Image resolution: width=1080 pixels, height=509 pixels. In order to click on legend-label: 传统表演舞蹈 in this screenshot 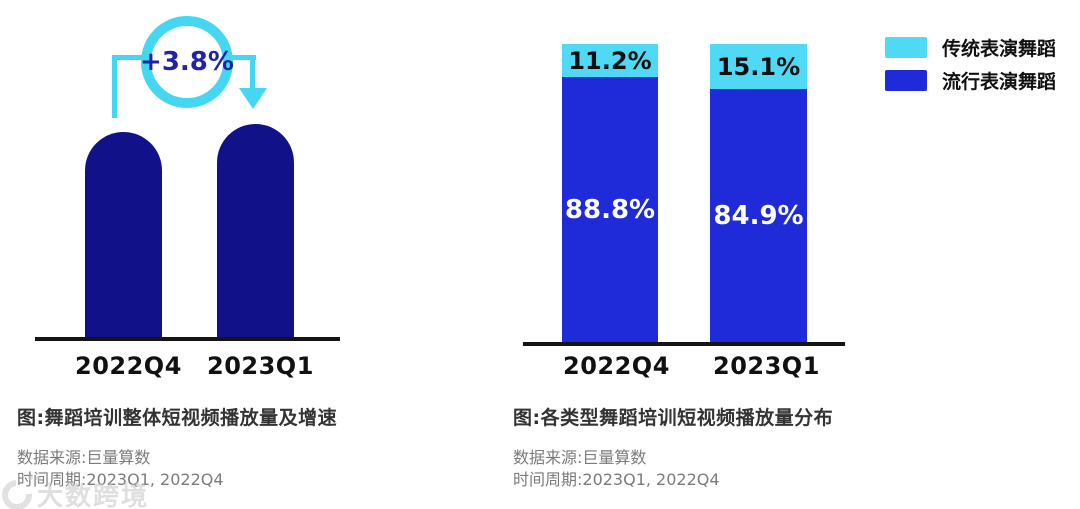, I will do `click(999, 48)`.